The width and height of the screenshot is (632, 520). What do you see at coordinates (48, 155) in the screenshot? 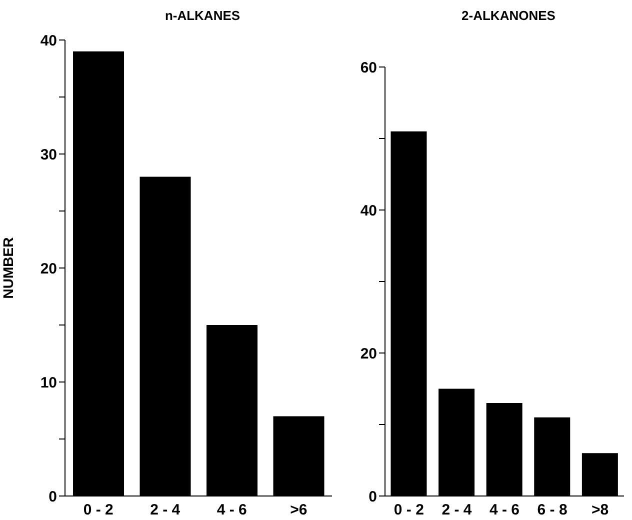
I see `y-tick-label: 30` at bounding box center [48, 155].